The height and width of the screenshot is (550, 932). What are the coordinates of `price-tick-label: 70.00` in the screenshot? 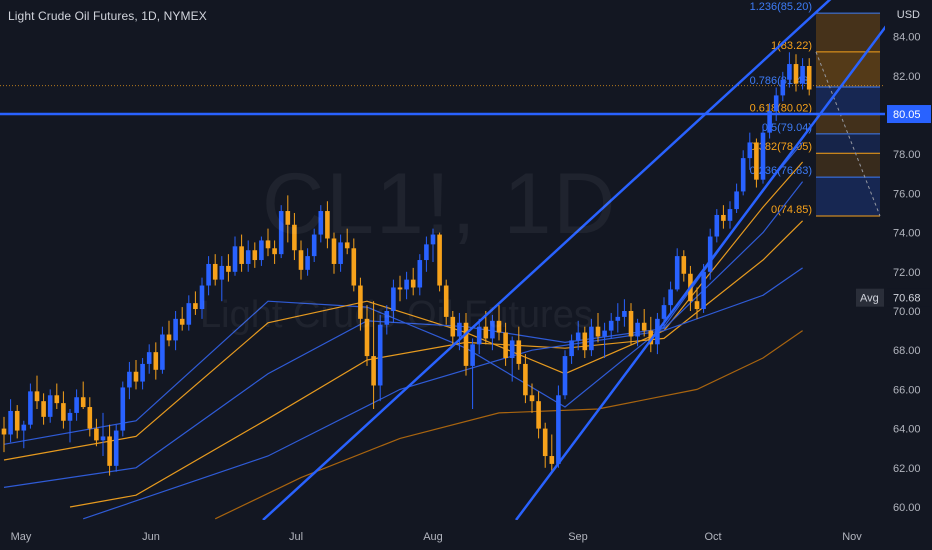 It's located at (907, 312).